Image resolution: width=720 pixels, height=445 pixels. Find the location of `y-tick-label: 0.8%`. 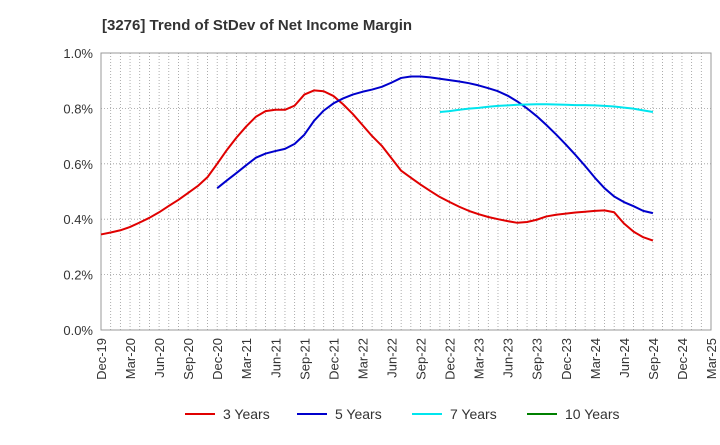

y-tick-label: 0.8% is located at coordinates (78, 108).